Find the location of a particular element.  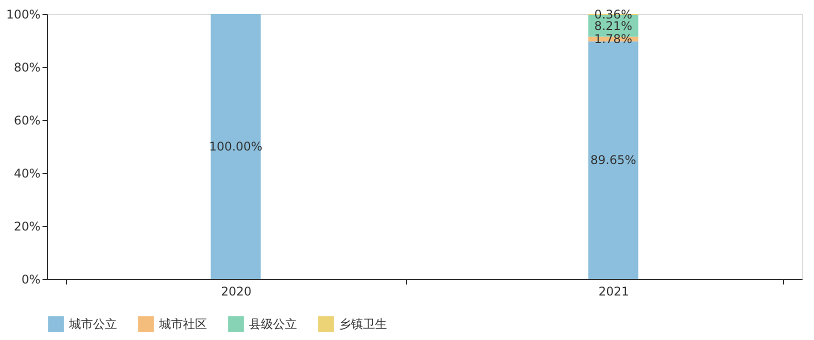

legend-label: 城市公立 is located at coordinates (92, 324).